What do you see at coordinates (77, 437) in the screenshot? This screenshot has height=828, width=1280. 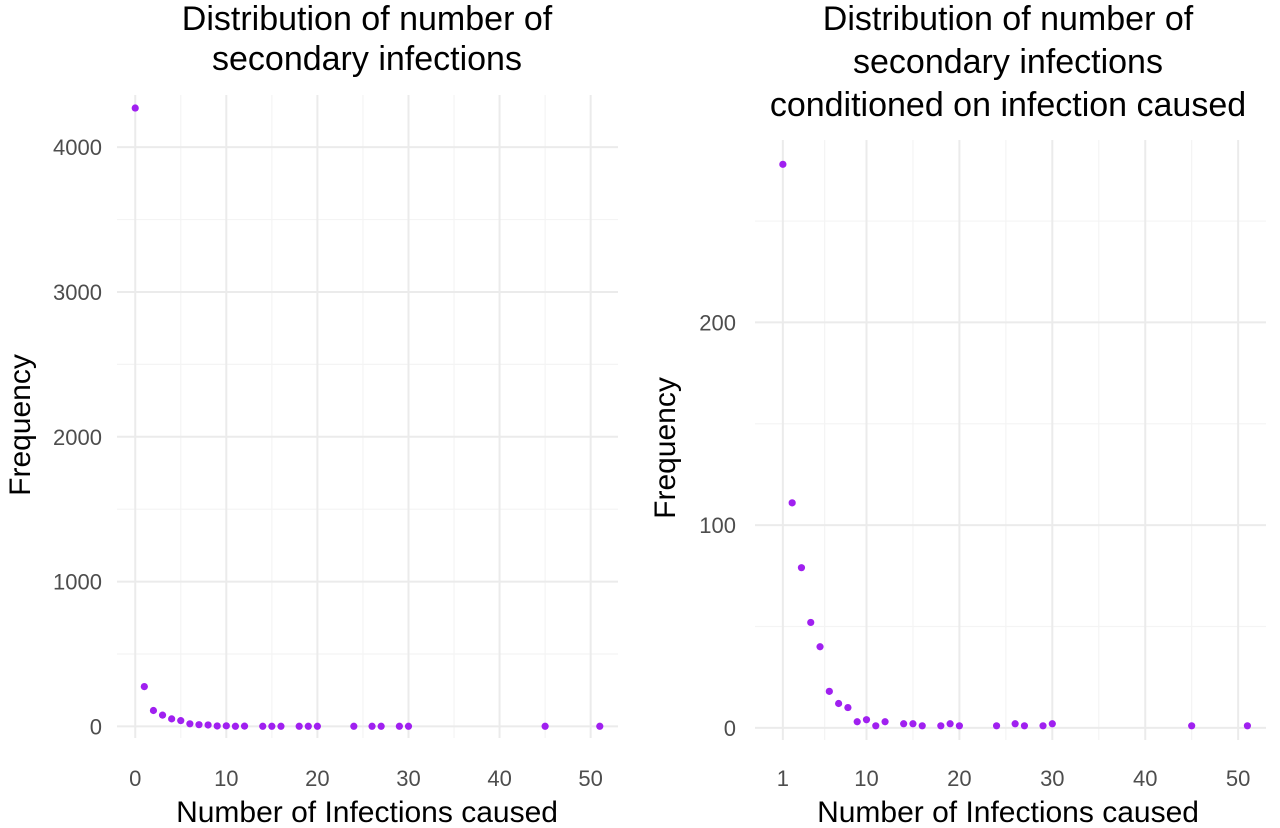 I see `left-y-tick-label: 2000` at bounding box center [77, 437].